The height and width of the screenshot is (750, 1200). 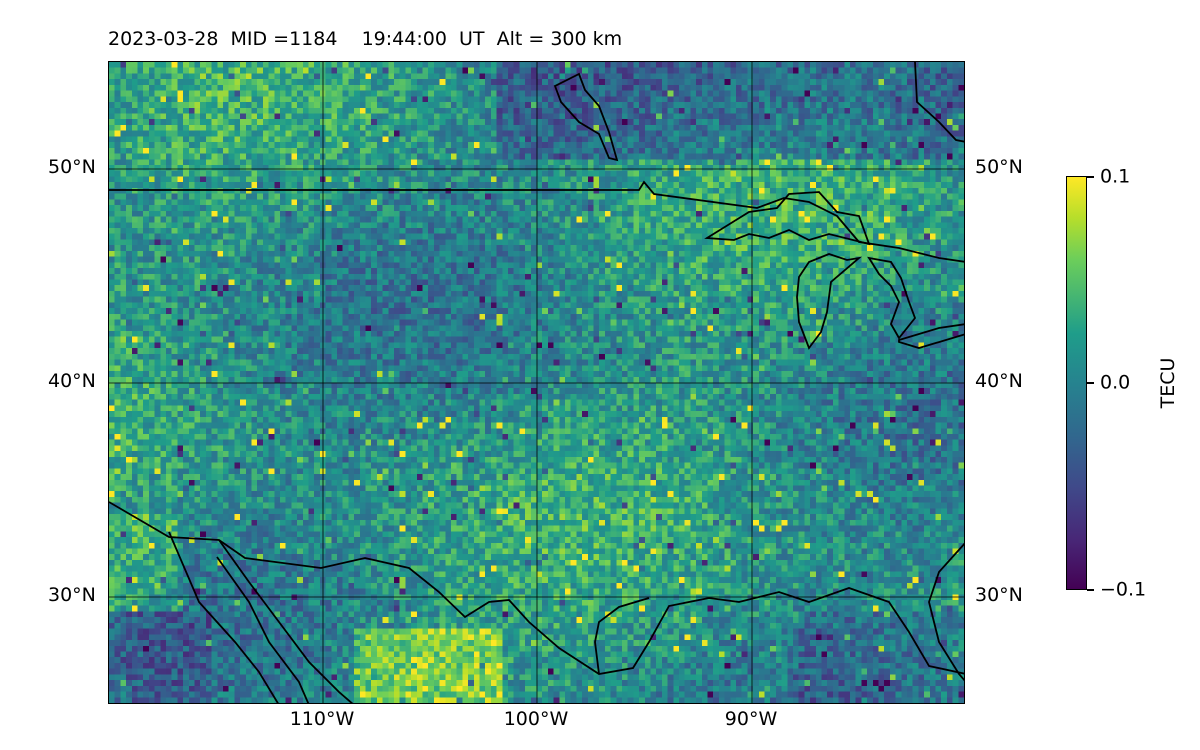 What do you see at coordinates (72, 167) in the screenshot?
I see `lat-label-50n-left: 50°N` at bounding box center [72, 167].